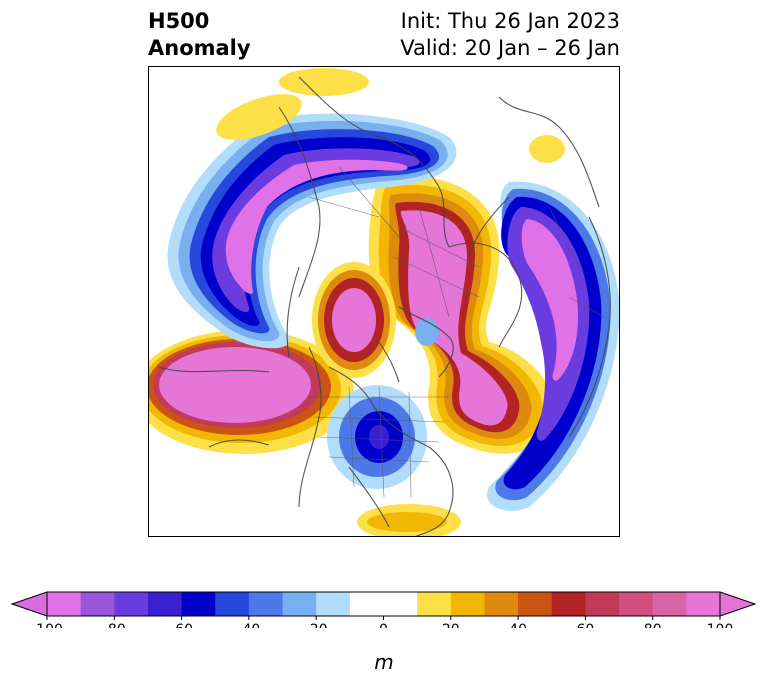 This screenshot has height=686, width=768. I want to click on colorbar-tick-label: 40, so click(518, 625).